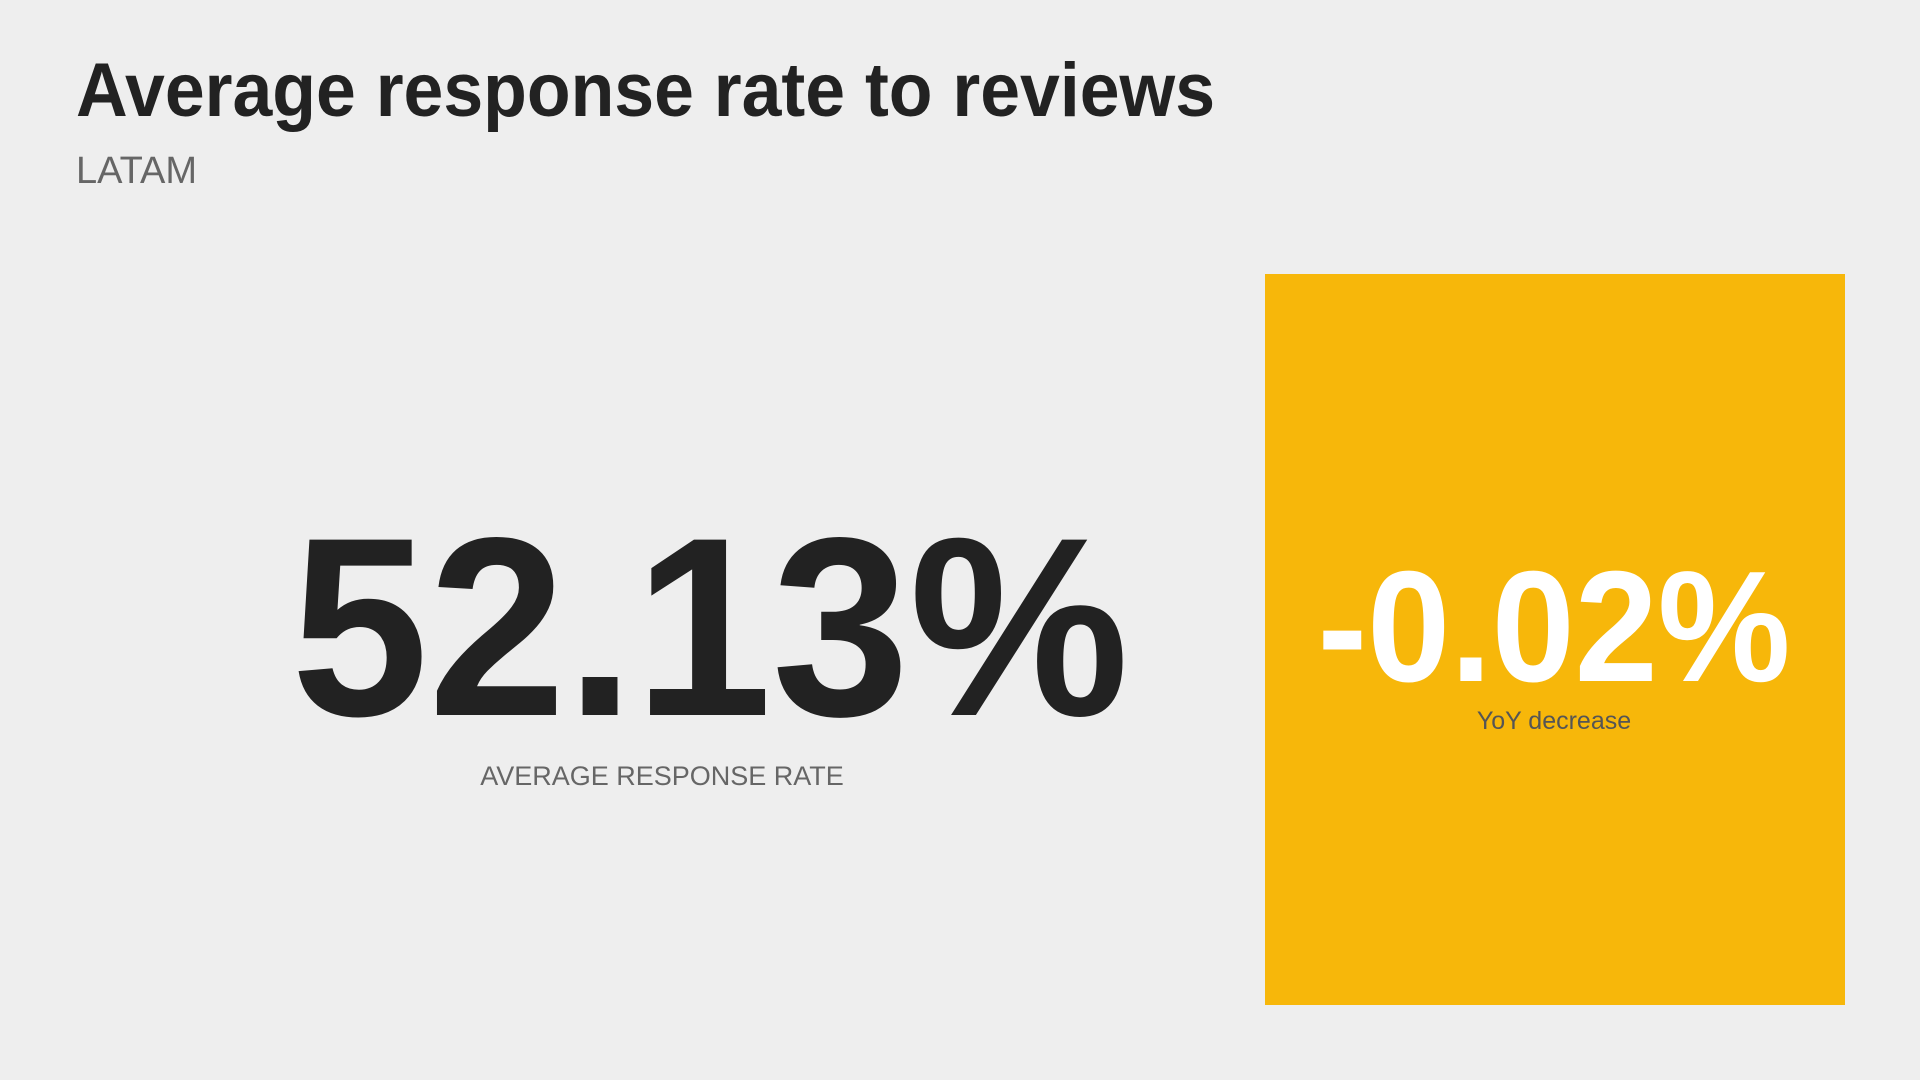 This screenshot has width=1920, height=1080. Describe the element at coordinates (136, 171) in the screenshot. I see `subtitle: LATAM` at that location.